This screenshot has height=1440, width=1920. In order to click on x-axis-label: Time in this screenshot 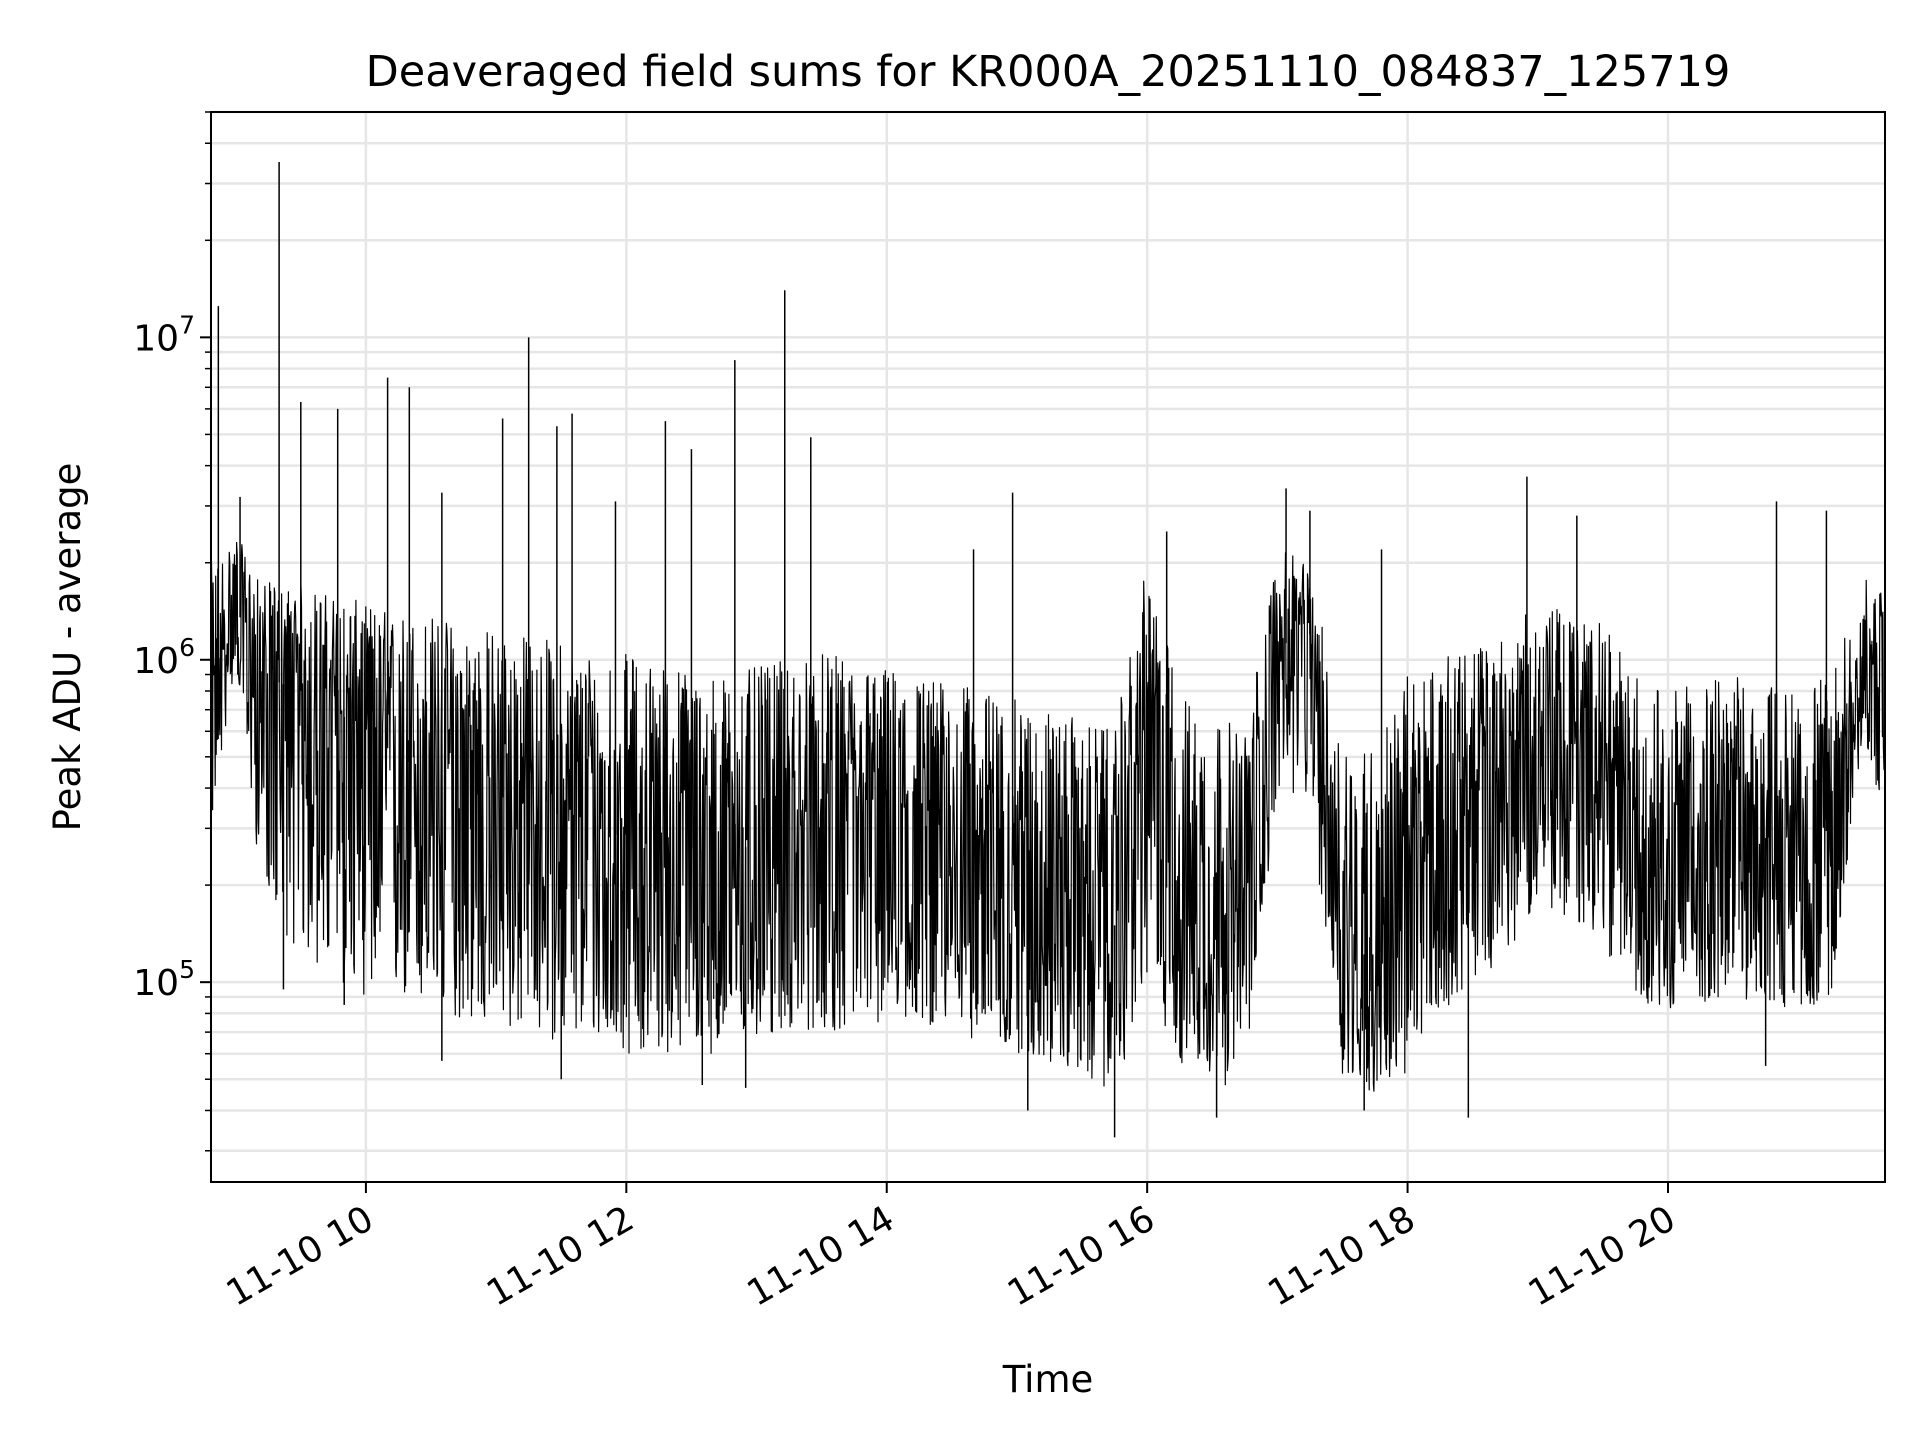, I will do `click(1048, 1379)`.